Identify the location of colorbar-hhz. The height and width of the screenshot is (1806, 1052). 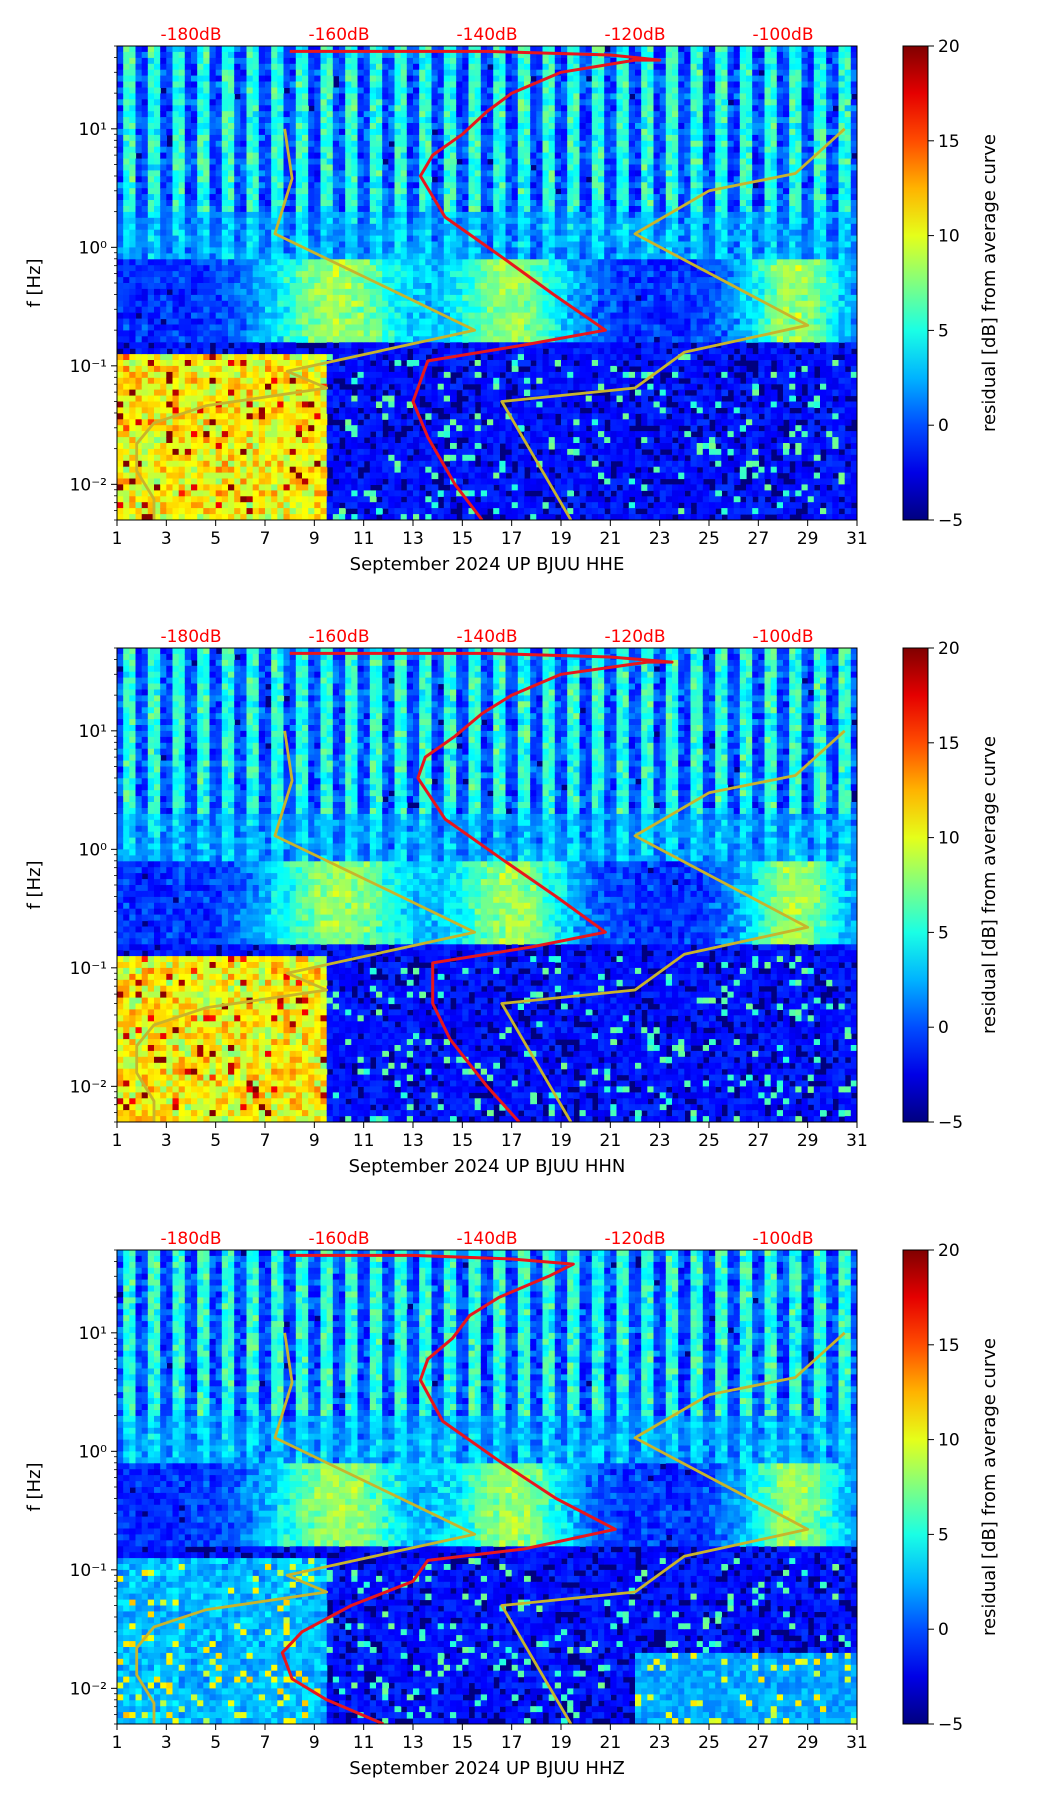
(915, 1487).